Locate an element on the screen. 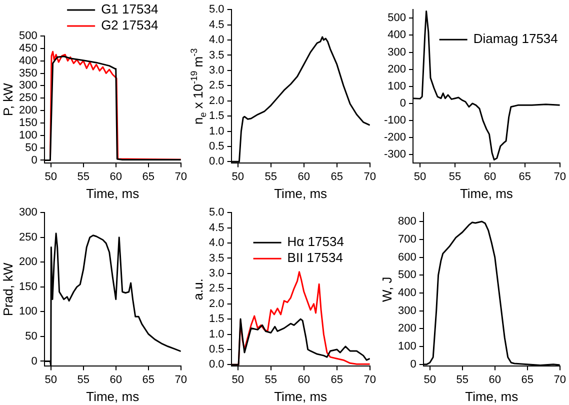 This screenshot has width=569, height=405. y-tick-label: -200 is located at coordinates (395, 138).